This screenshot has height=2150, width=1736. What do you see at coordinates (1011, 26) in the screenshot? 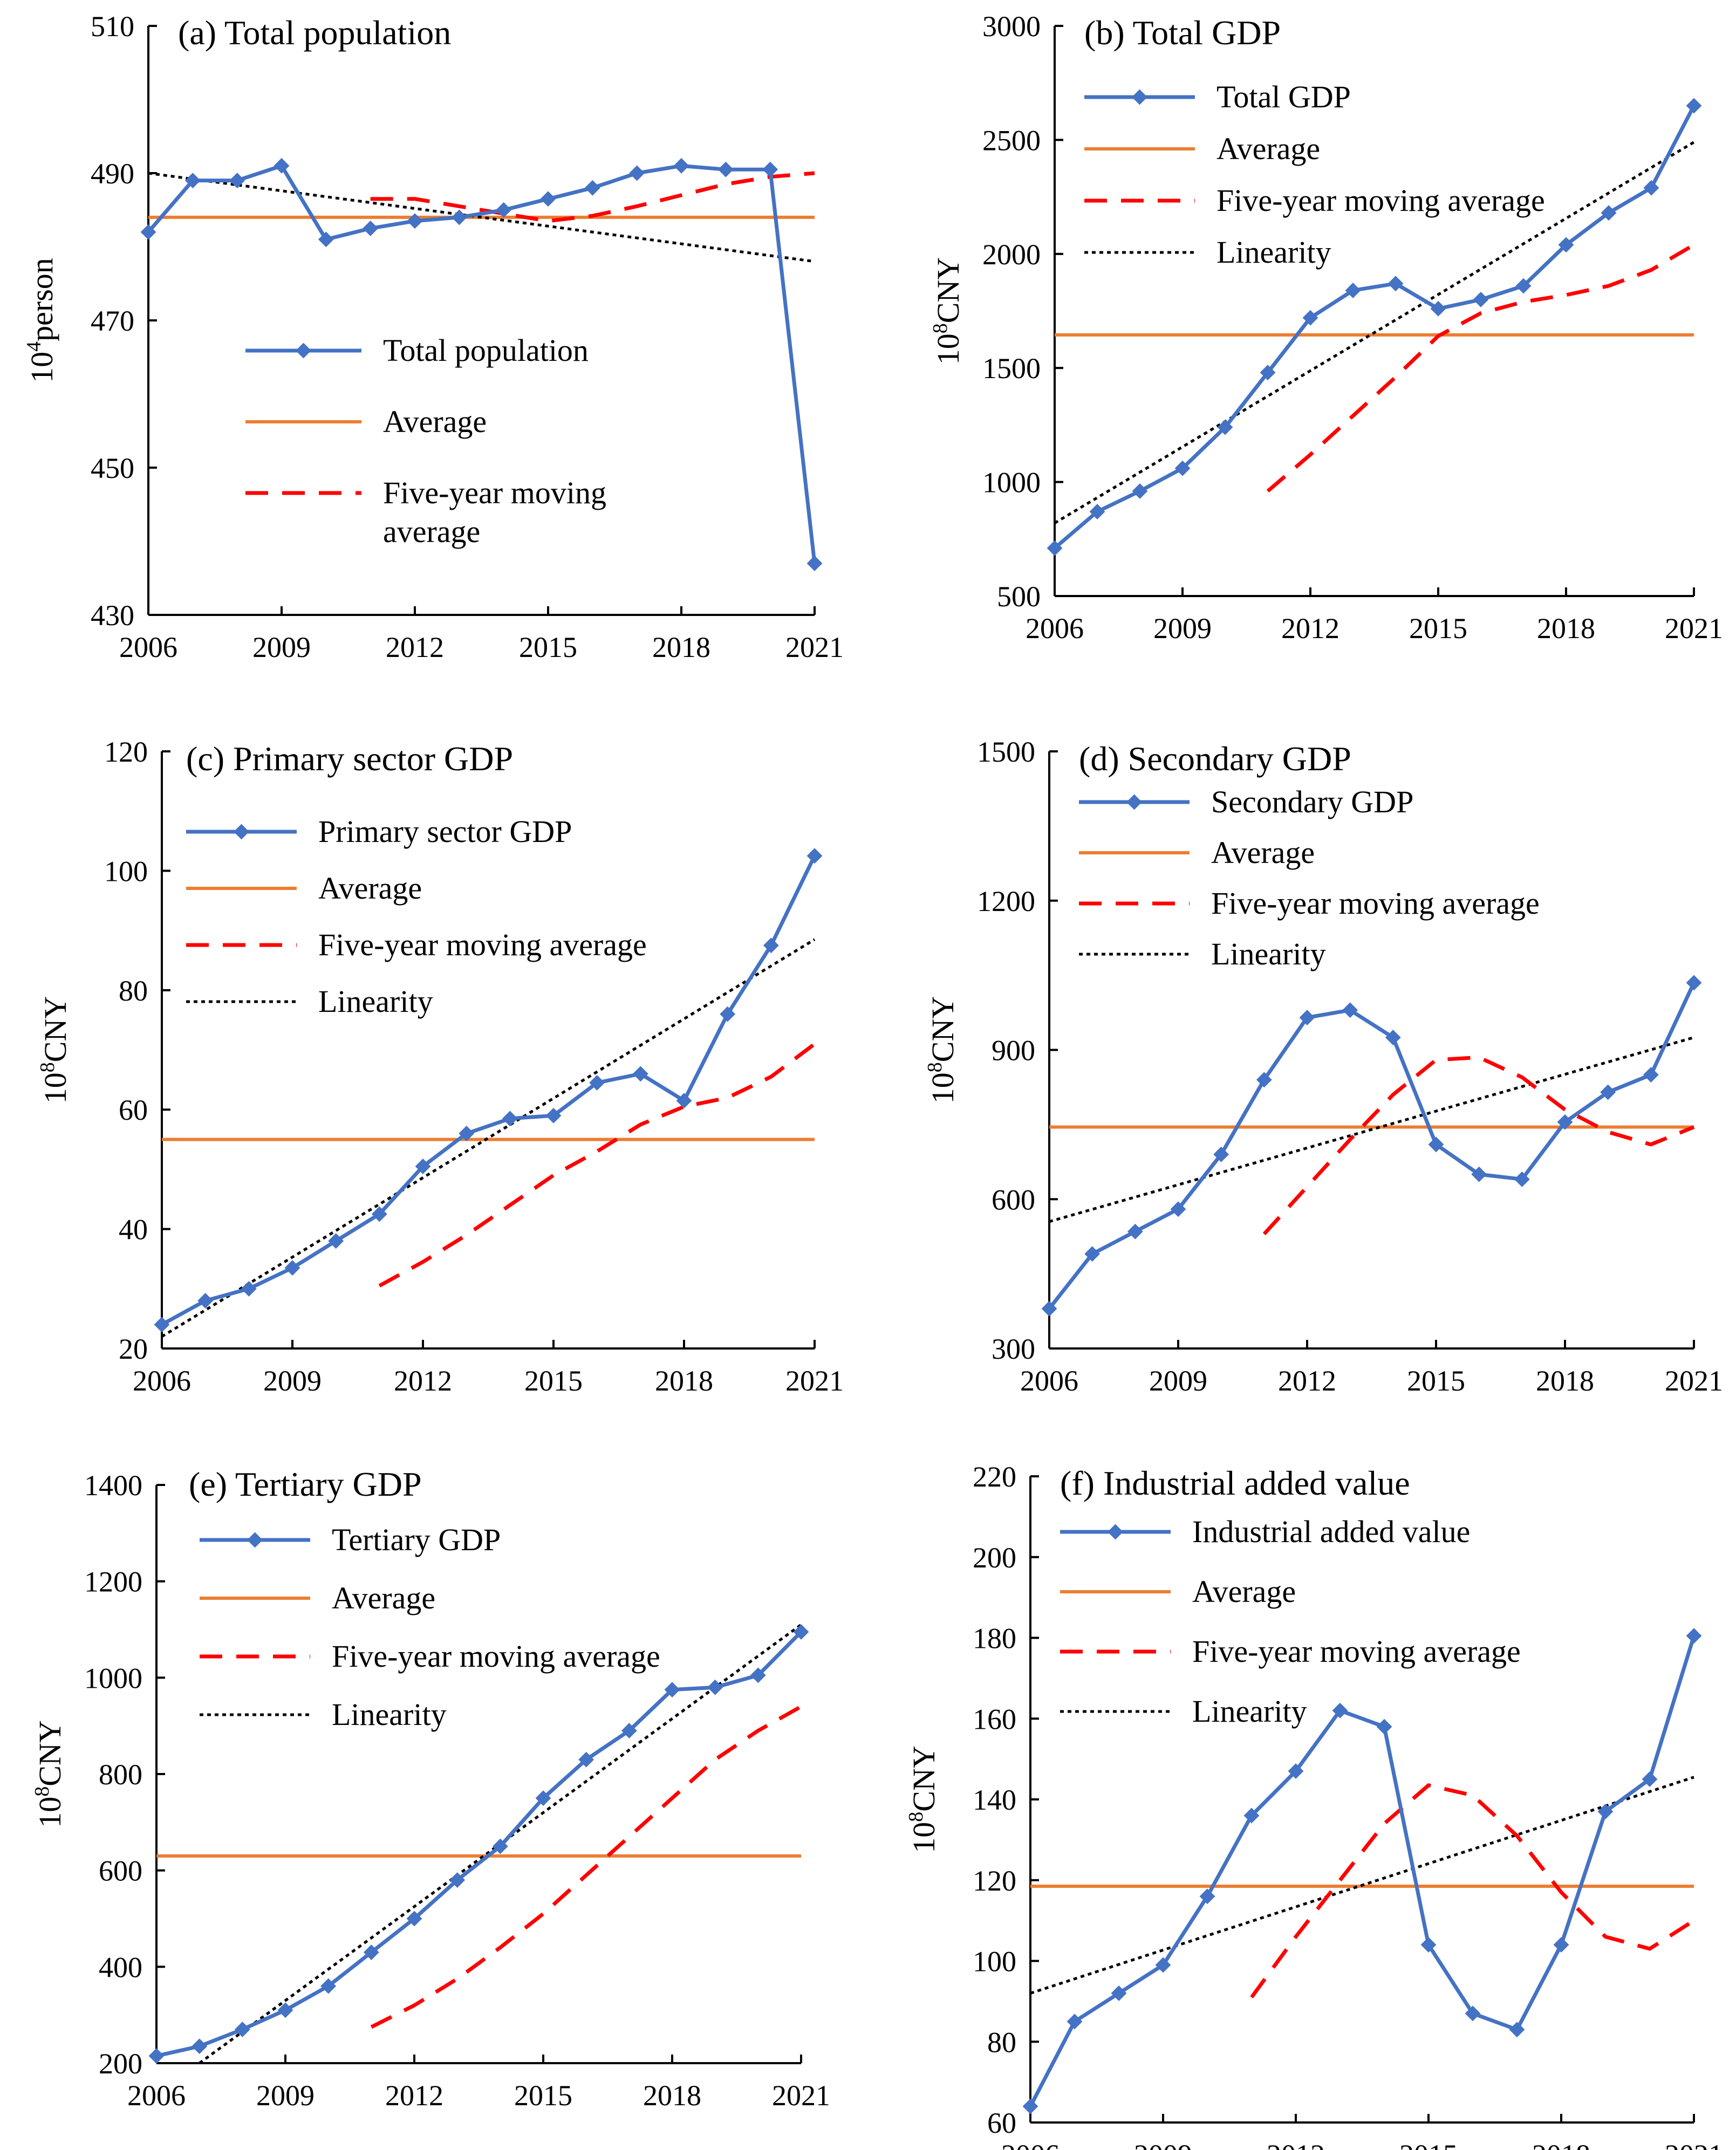
I see `y-tick-label: 3000` at bounding box center [1011, 26].